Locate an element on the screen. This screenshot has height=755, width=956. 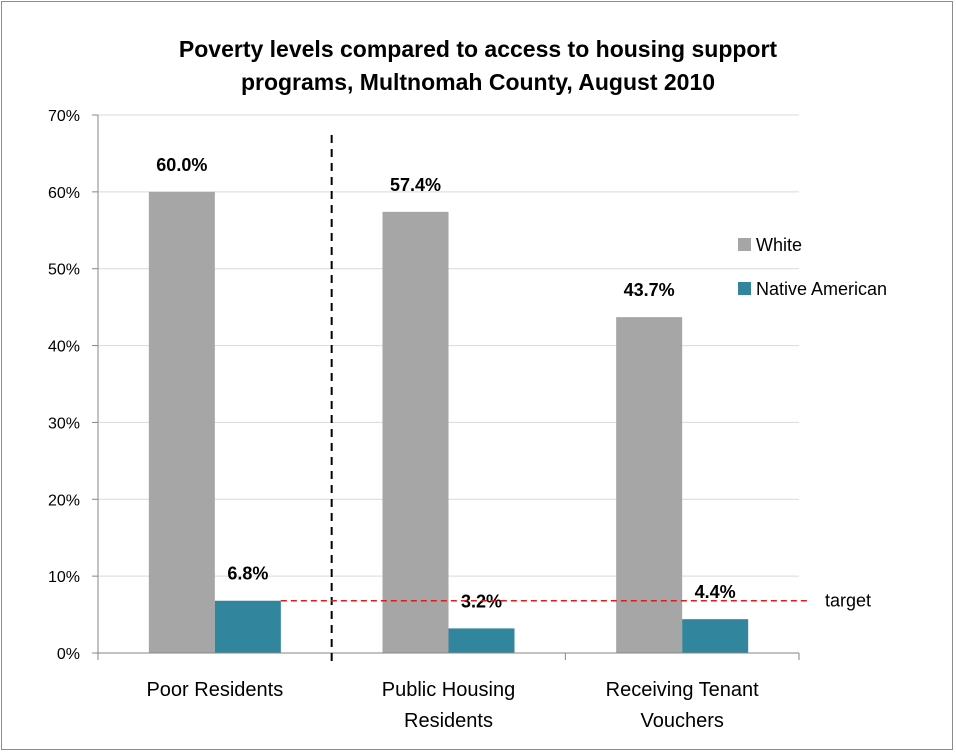
y-tick-label: 40% is located at coordinates (64, 347).